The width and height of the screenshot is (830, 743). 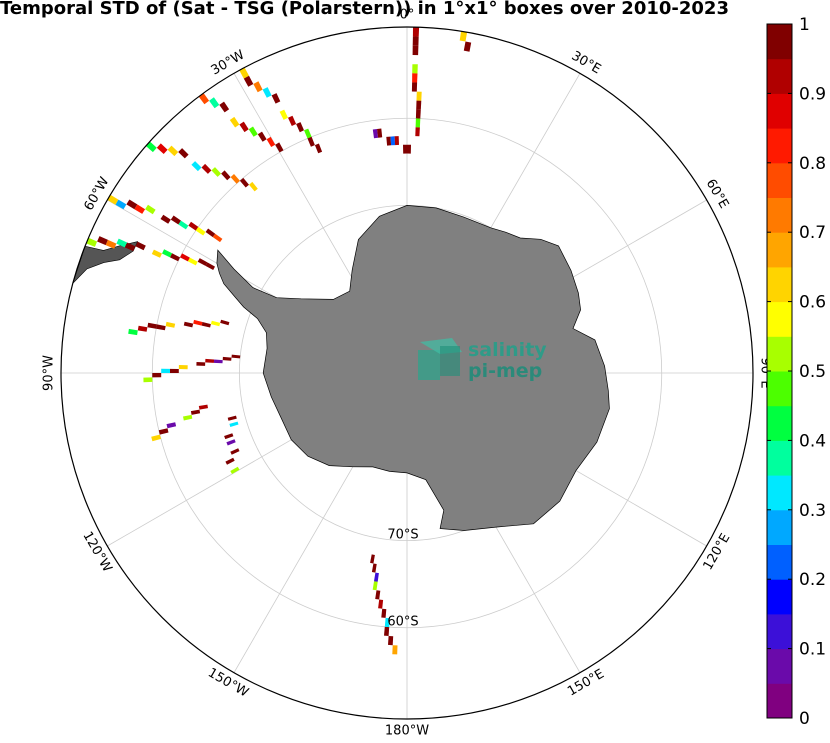 I want to click on colorbar-tick-label: 0.5, so click(x=812, y=372).